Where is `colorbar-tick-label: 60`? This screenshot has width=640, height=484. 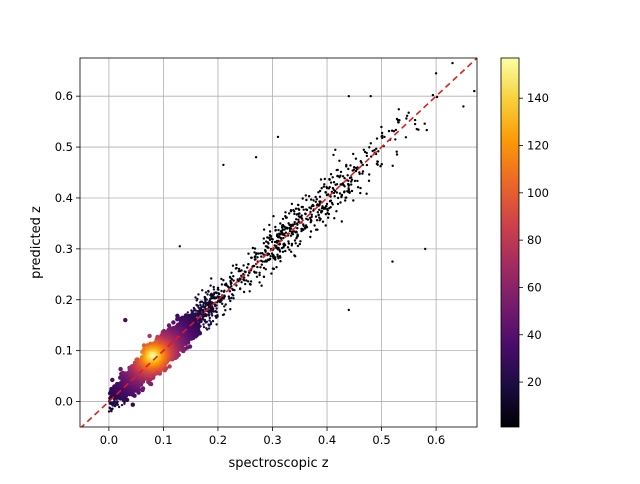
colorbar-tick-label: 60 is located at coordinates (534, 287).